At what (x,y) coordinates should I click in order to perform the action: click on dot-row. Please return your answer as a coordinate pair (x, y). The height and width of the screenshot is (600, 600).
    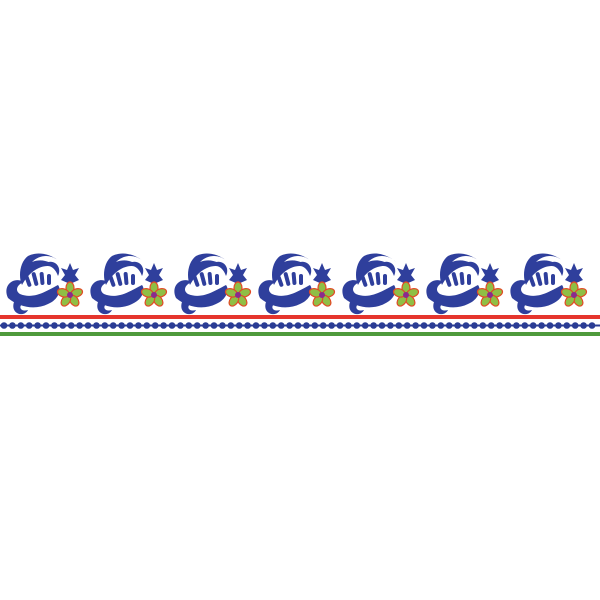
    Looking at the image, I should click on (300, 325).